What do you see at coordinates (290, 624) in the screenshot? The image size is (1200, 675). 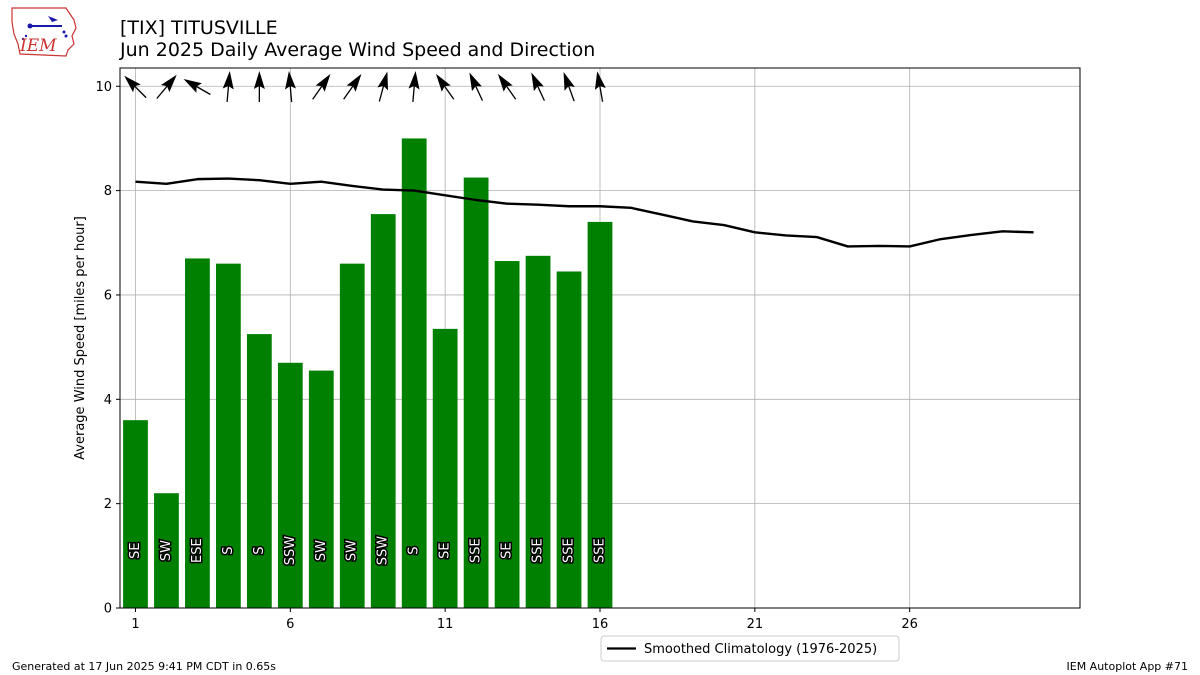 I see `x-tick-label: 6` at bounding box center [290, 624].